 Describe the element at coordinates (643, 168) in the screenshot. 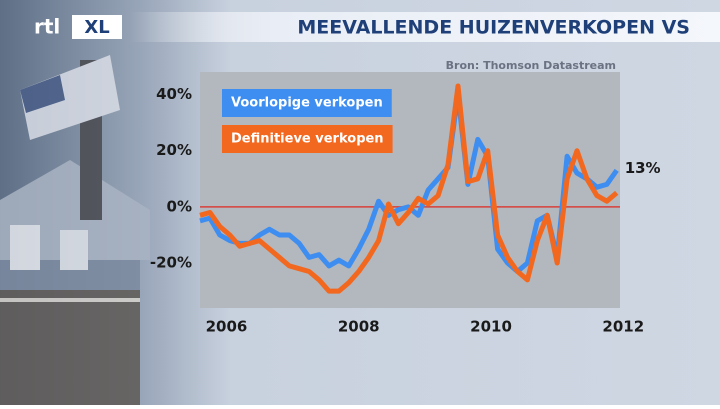

I see `annotation: 13%` at that location.